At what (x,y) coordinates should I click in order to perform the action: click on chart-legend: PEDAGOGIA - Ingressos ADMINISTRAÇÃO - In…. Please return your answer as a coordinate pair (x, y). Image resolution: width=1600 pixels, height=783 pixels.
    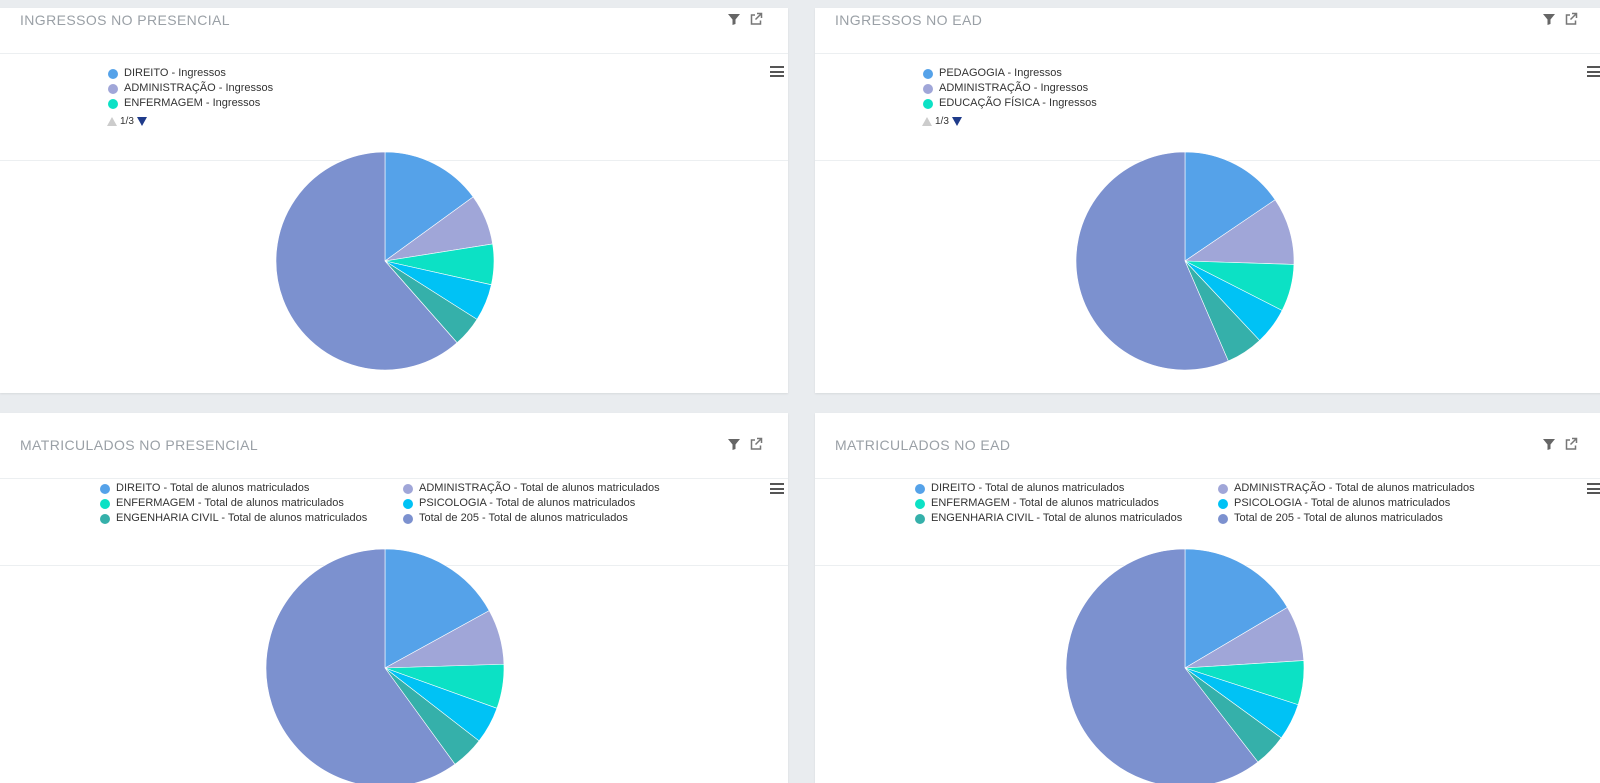
    Looking at the image, I should click on (1010, 88).